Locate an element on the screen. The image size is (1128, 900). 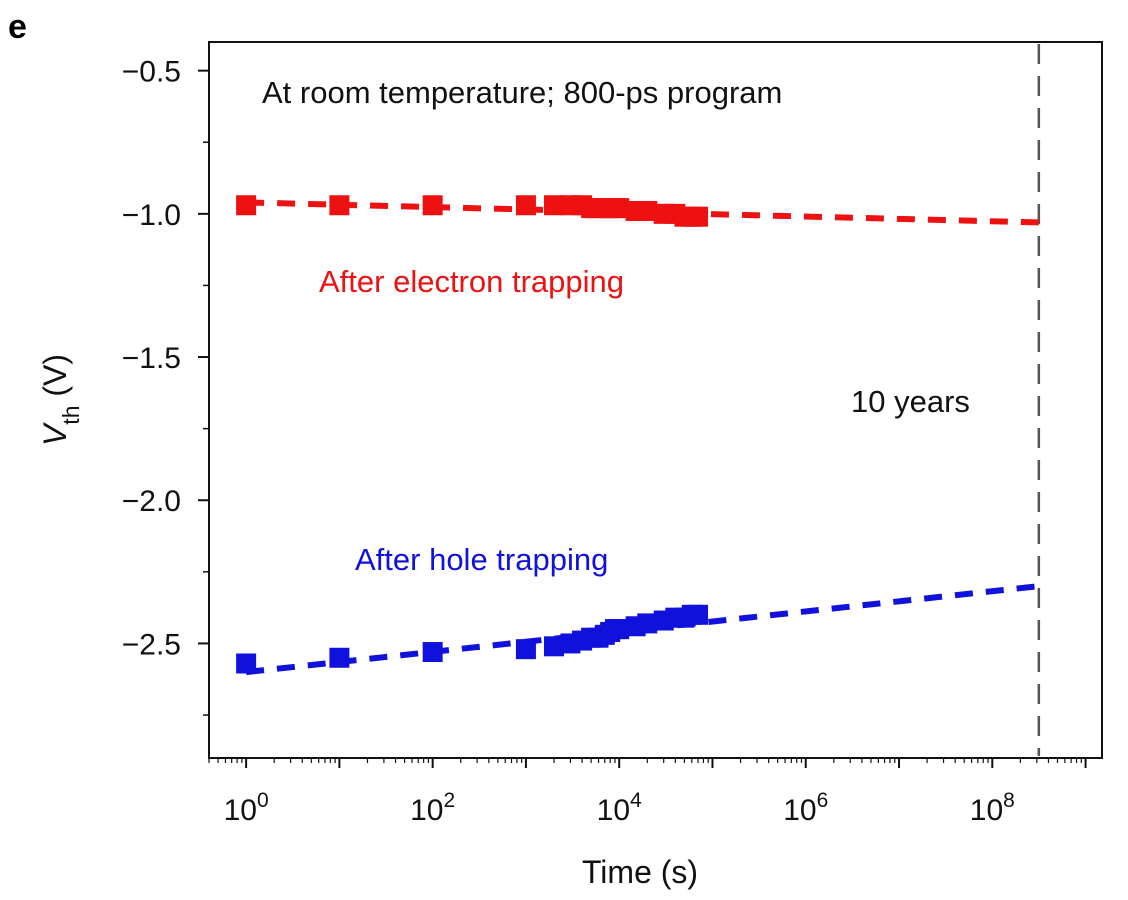
x-tick-label: 10² is located at coordinates (432, 808).